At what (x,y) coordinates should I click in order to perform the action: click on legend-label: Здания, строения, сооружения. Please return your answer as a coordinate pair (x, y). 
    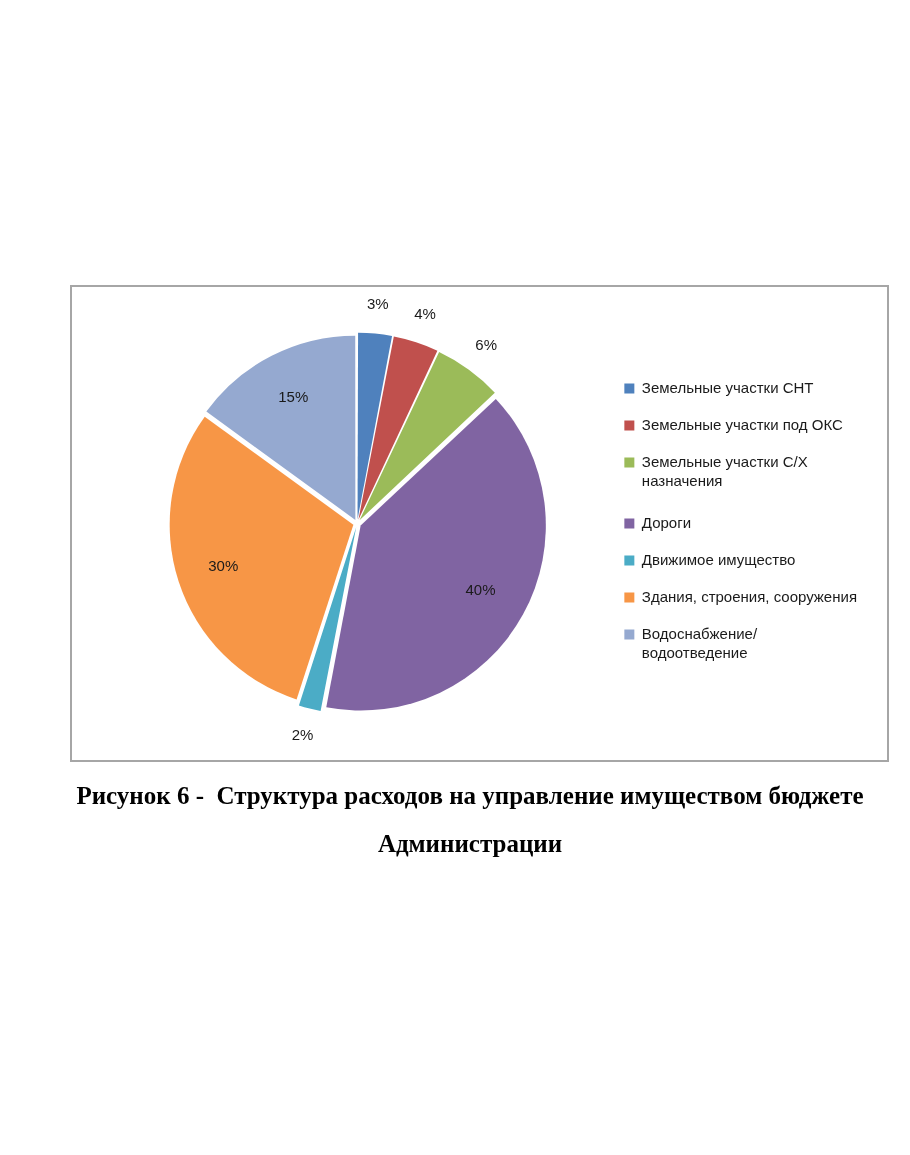
    Looking at the image, I should click on (749, 596).